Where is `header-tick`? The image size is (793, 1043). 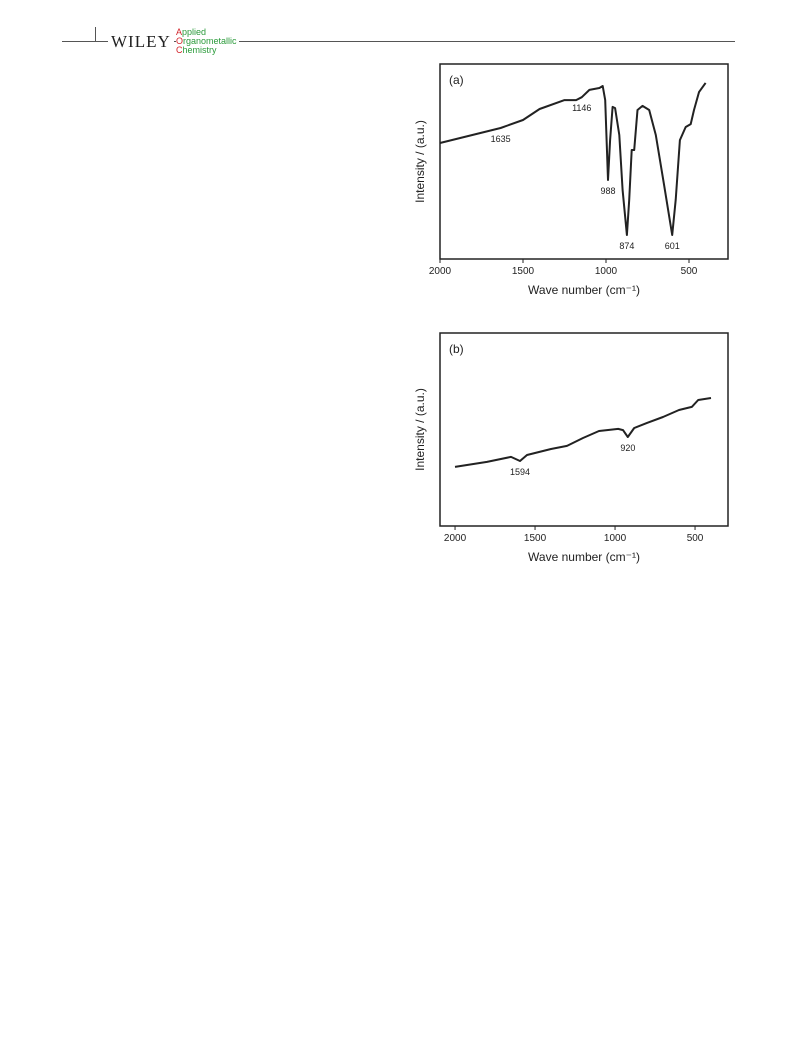
header-tick is located at coordinates (95, 34).